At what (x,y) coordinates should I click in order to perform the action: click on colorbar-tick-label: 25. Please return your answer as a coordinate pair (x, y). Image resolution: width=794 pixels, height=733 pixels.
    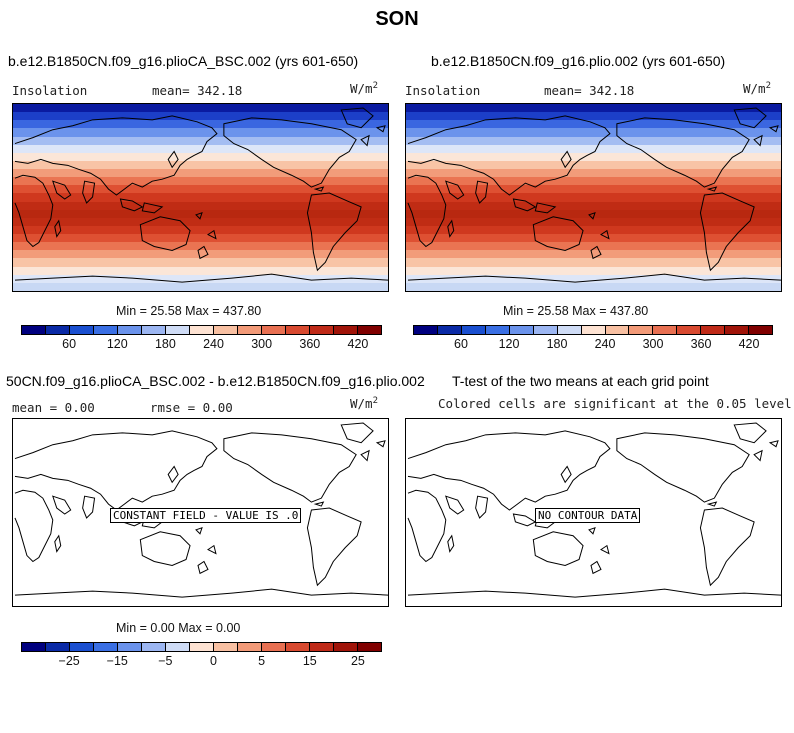
    Looking at the image, I should click on (357, 661).